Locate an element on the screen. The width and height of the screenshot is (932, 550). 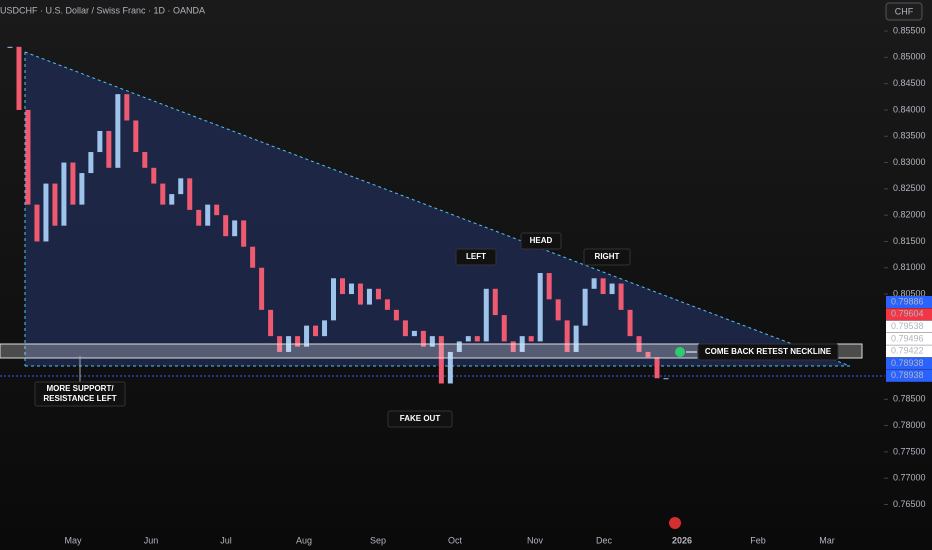
price-tag-label: 0.78938 is located at coordinates (907, 363).